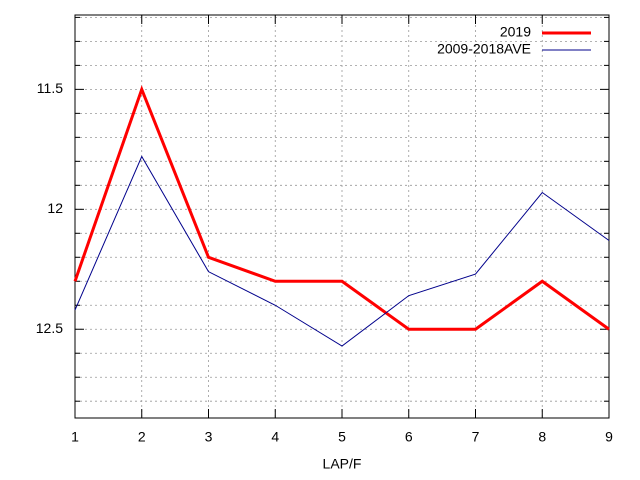 The image size is (640, 480). What do you see at coordinates (55, 208) in the screenshot?
I see `y-tick-label: 12` at bounding box center [55, 208].